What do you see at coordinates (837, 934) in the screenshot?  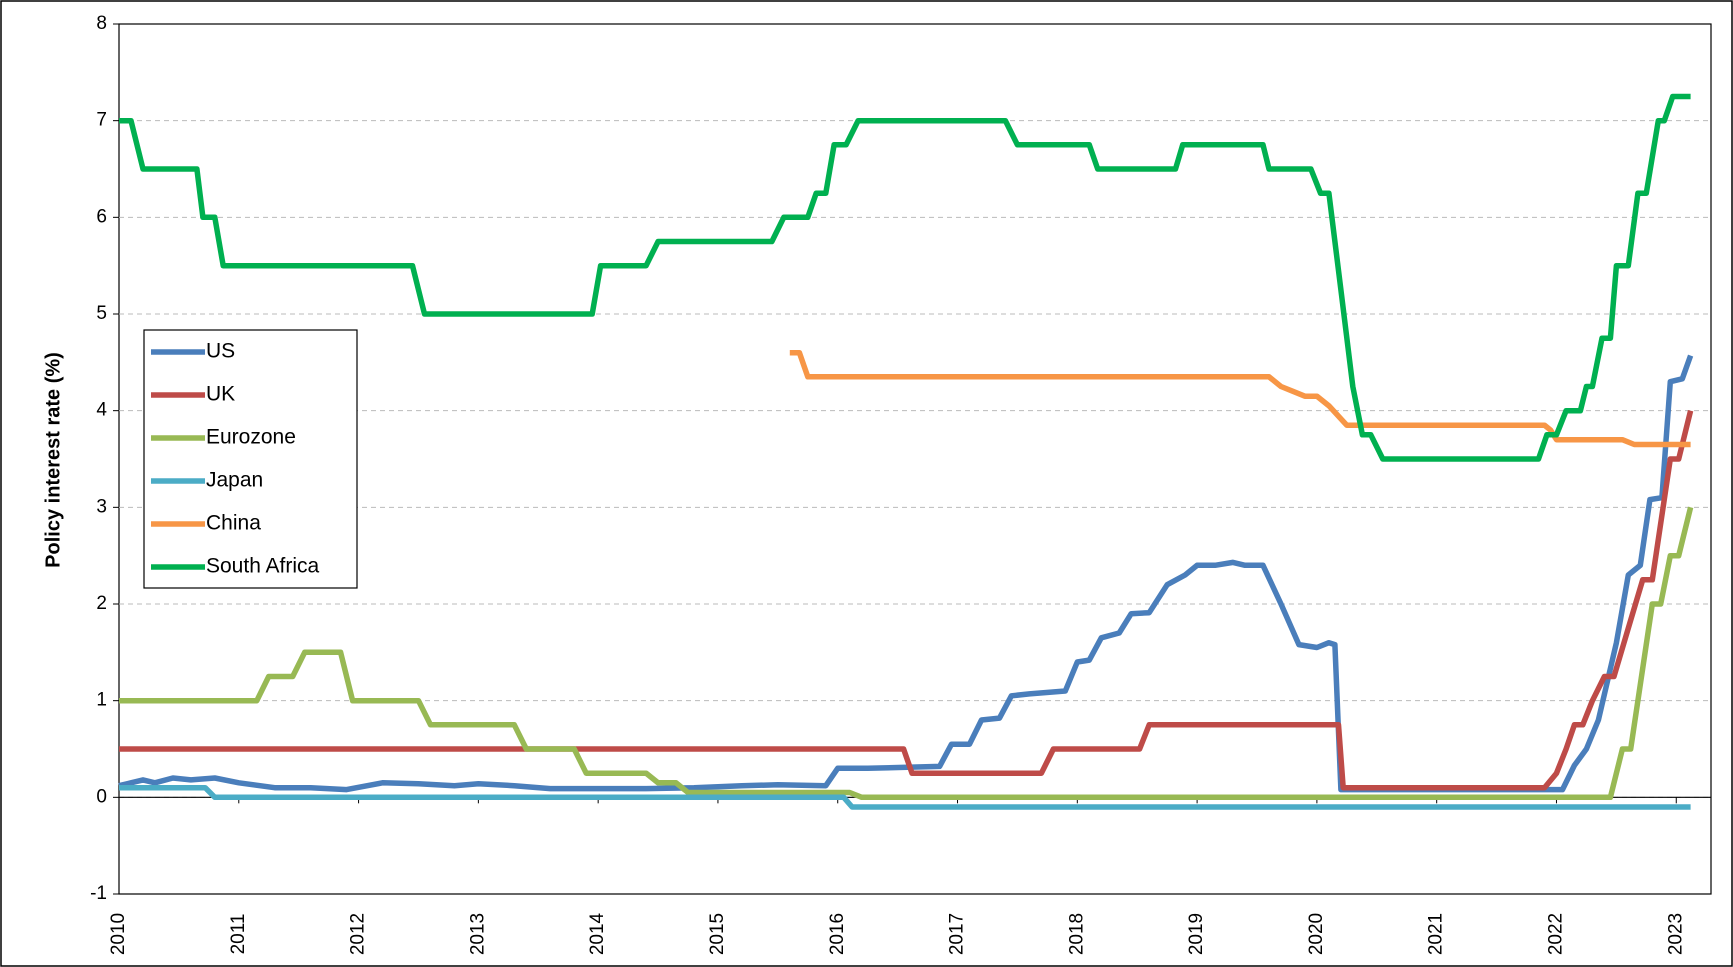 I see `x-tick-label: 2016` at bounding box center [837, 934].